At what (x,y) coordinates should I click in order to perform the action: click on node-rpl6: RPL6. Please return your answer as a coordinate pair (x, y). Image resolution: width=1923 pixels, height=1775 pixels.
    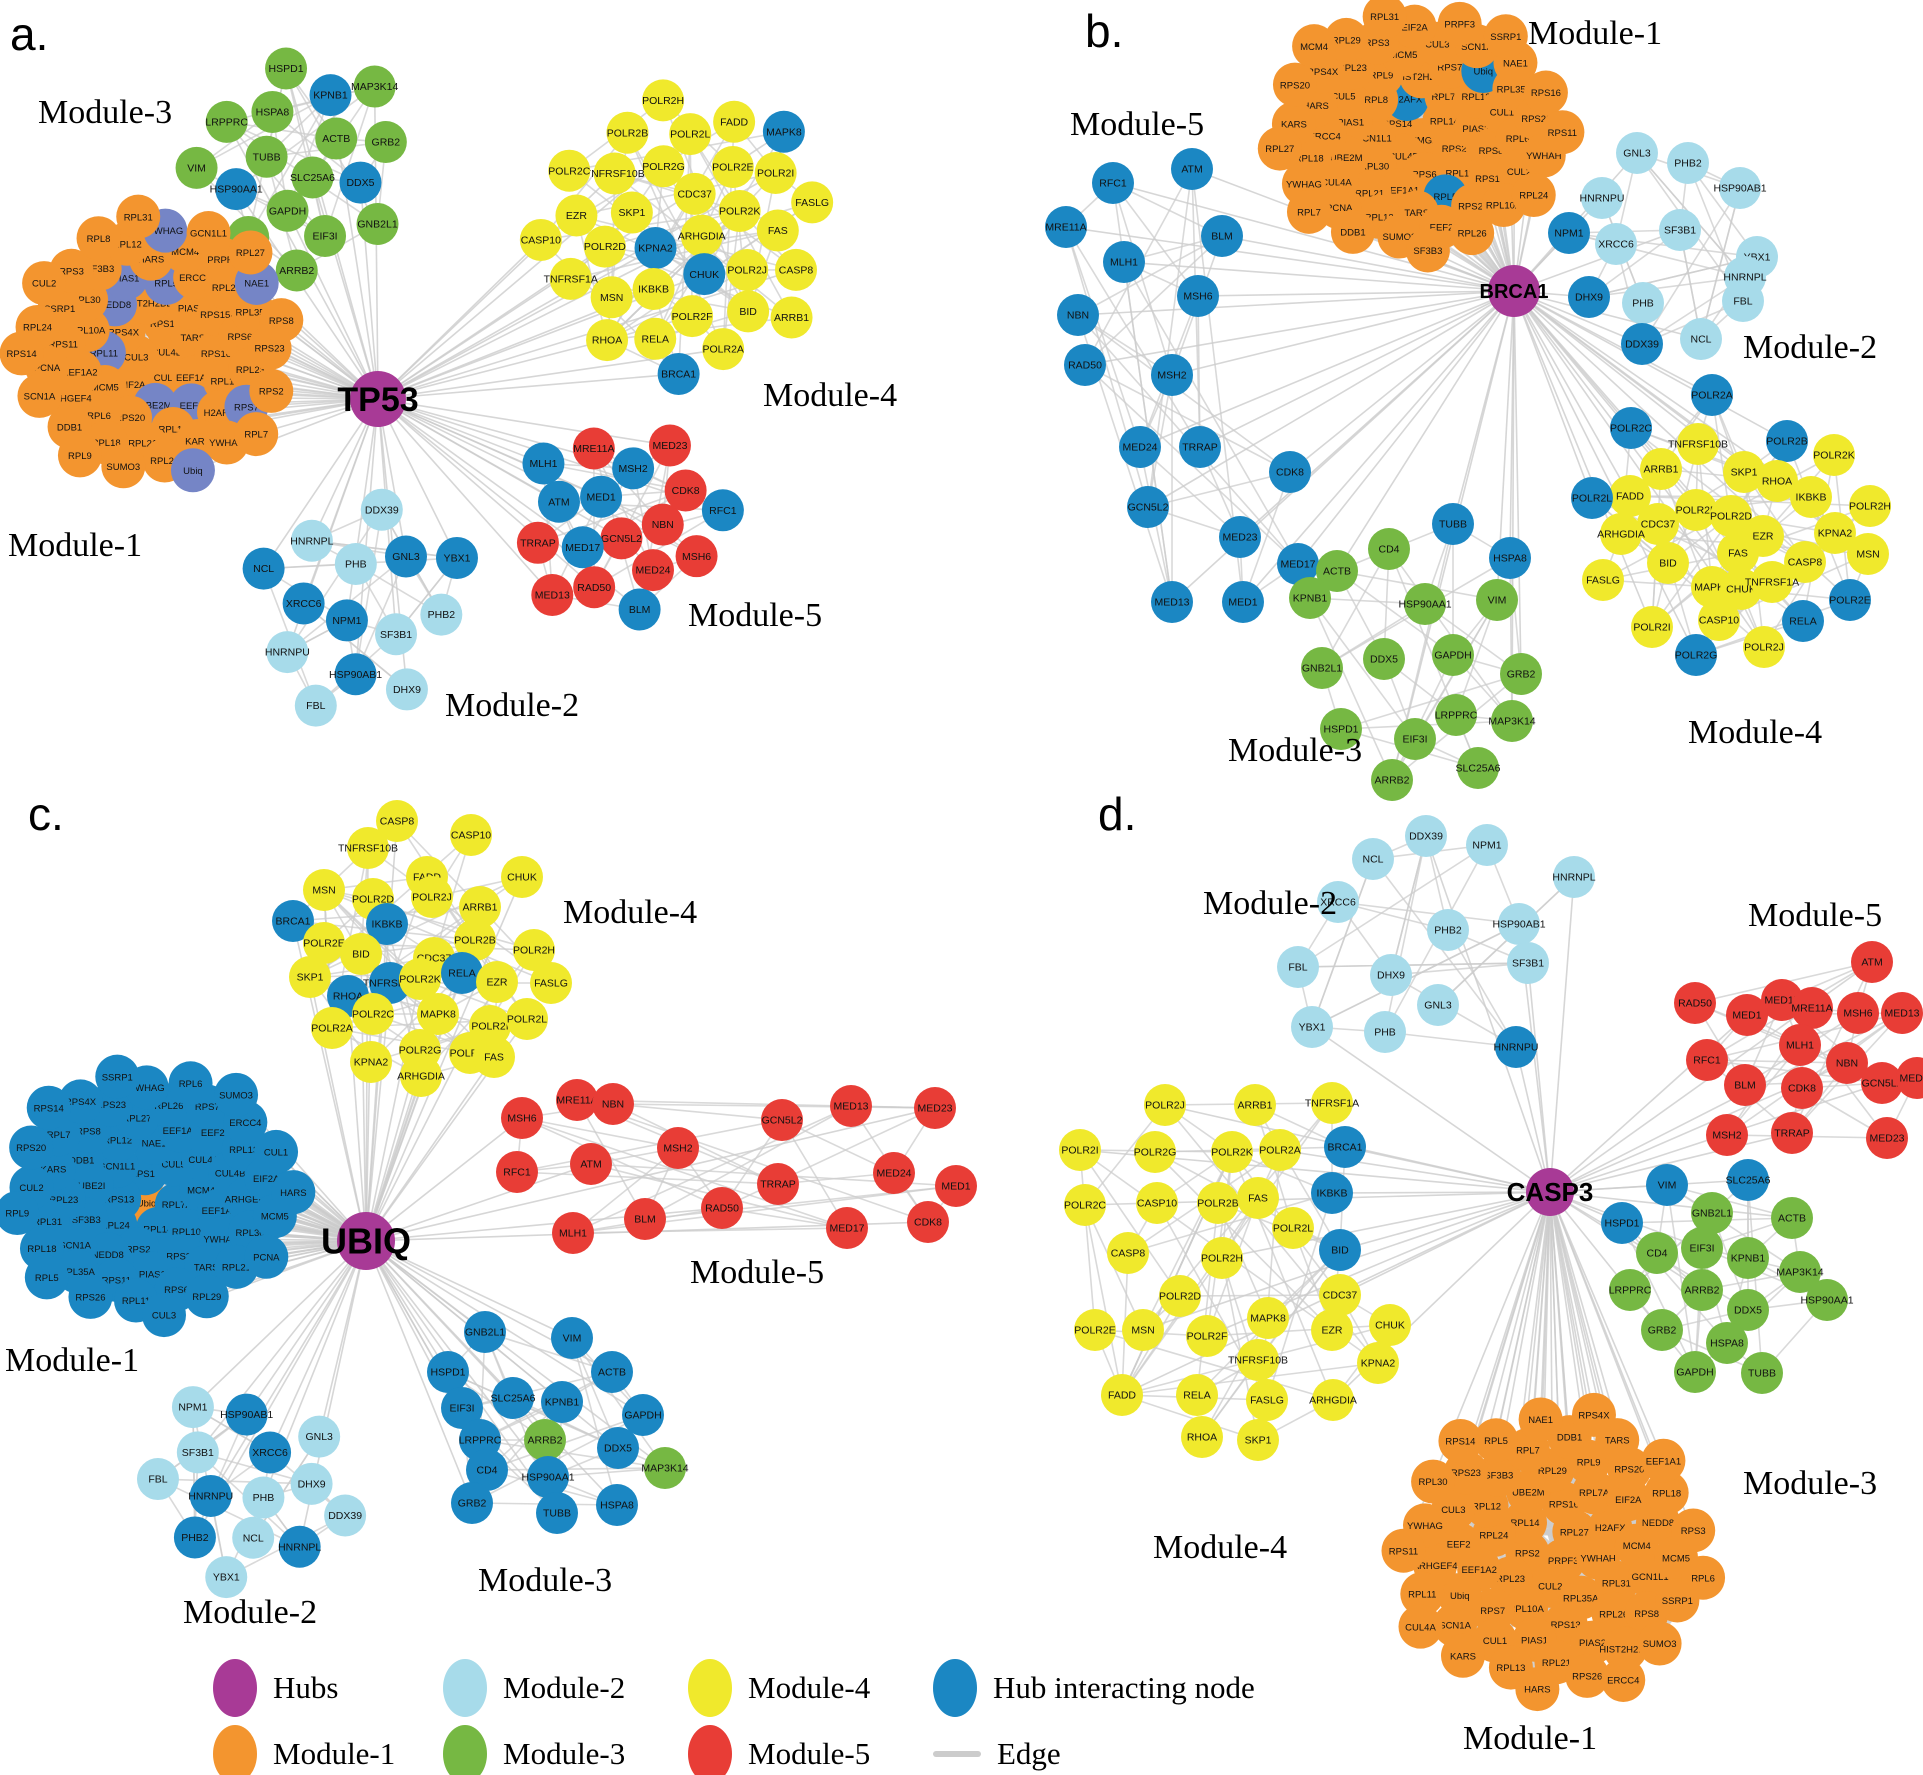
    Looking at the image, I should click on (1703, 1577).